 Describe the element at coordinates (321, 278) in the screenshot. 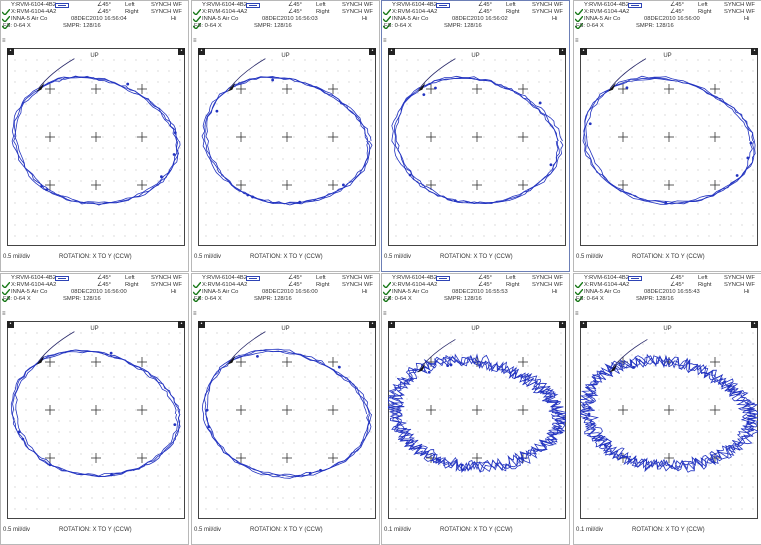

I see `side-x-label: Left` at that location.